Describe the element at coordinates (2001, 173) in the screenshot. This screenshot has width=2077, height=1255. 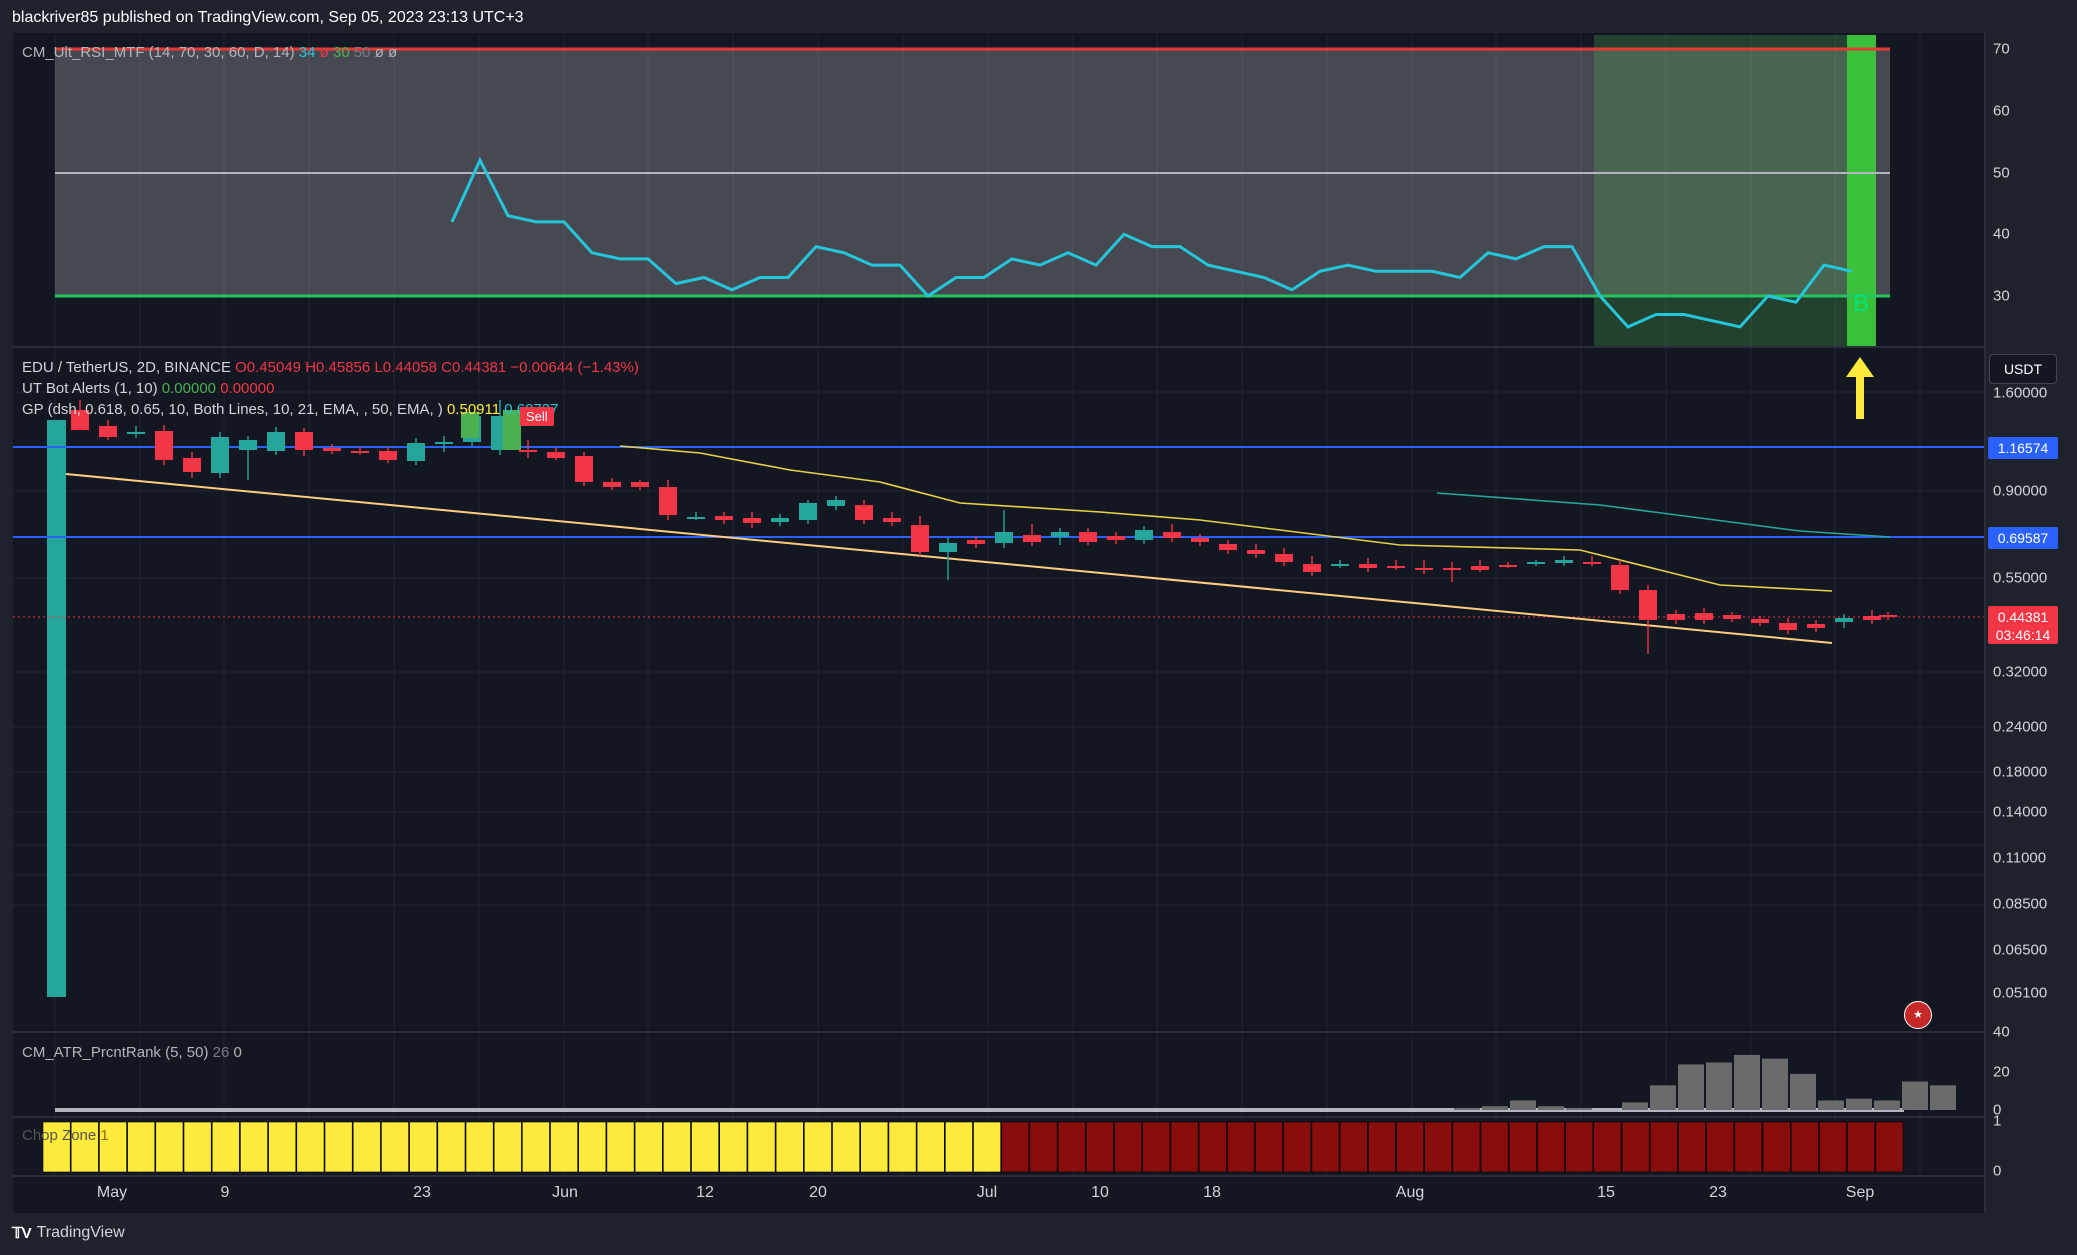
I see `rsi-axis-tick: 50` at that location.